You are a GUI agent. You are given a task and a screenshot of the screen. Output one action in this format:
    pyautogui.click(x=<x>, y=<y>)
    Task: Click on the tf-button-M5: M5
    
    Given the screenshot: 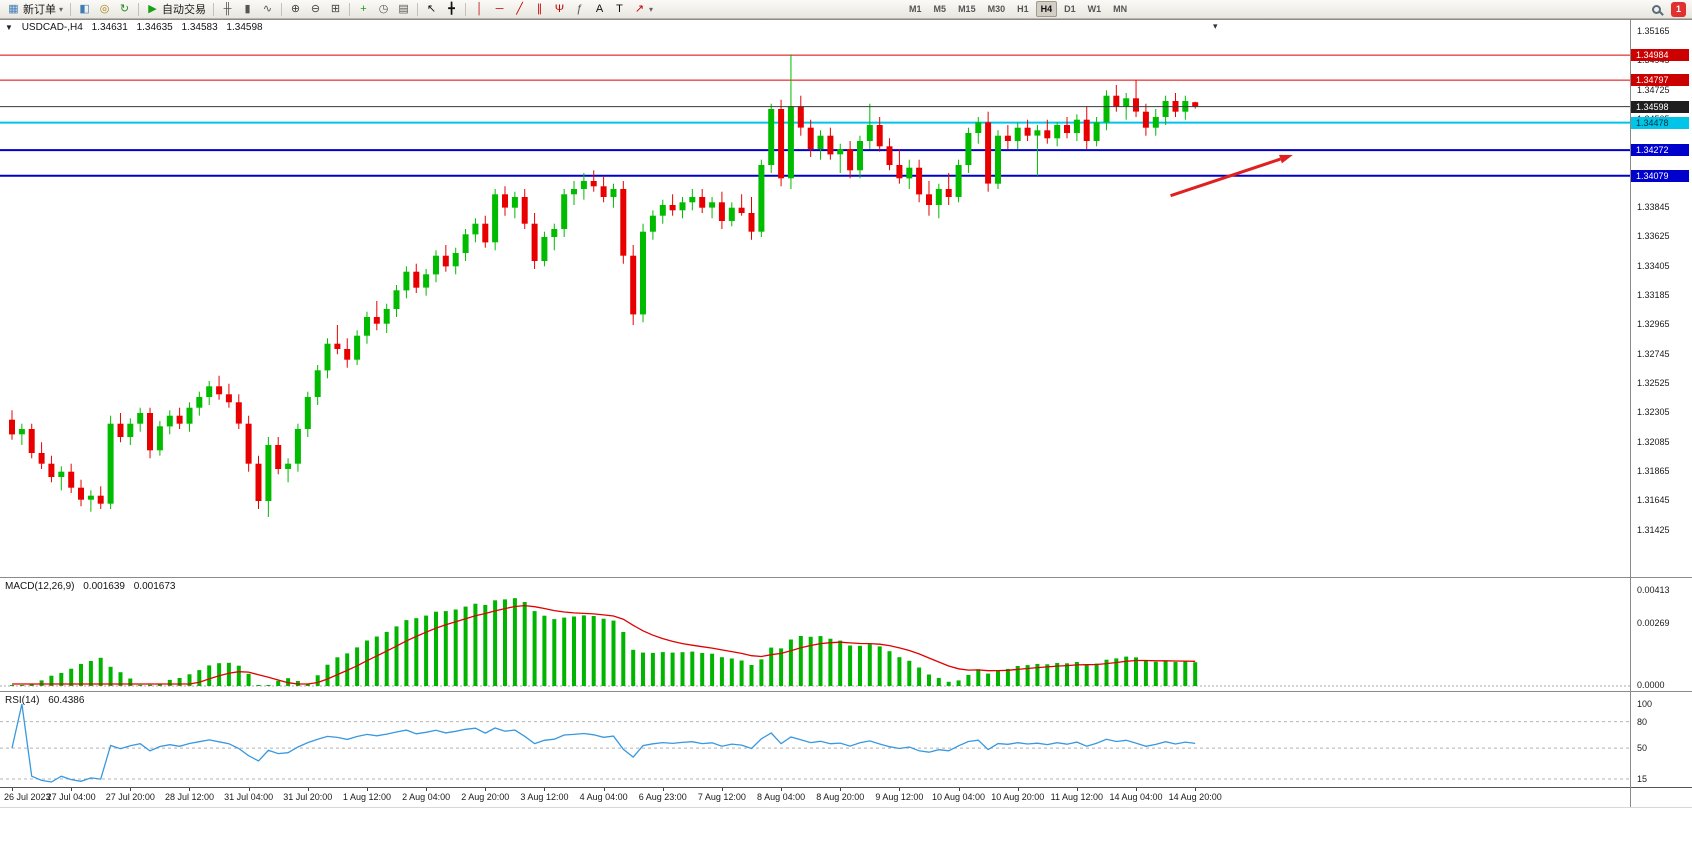 What is the action you would take?
    pyautogui.click(x=940, y=9)
    